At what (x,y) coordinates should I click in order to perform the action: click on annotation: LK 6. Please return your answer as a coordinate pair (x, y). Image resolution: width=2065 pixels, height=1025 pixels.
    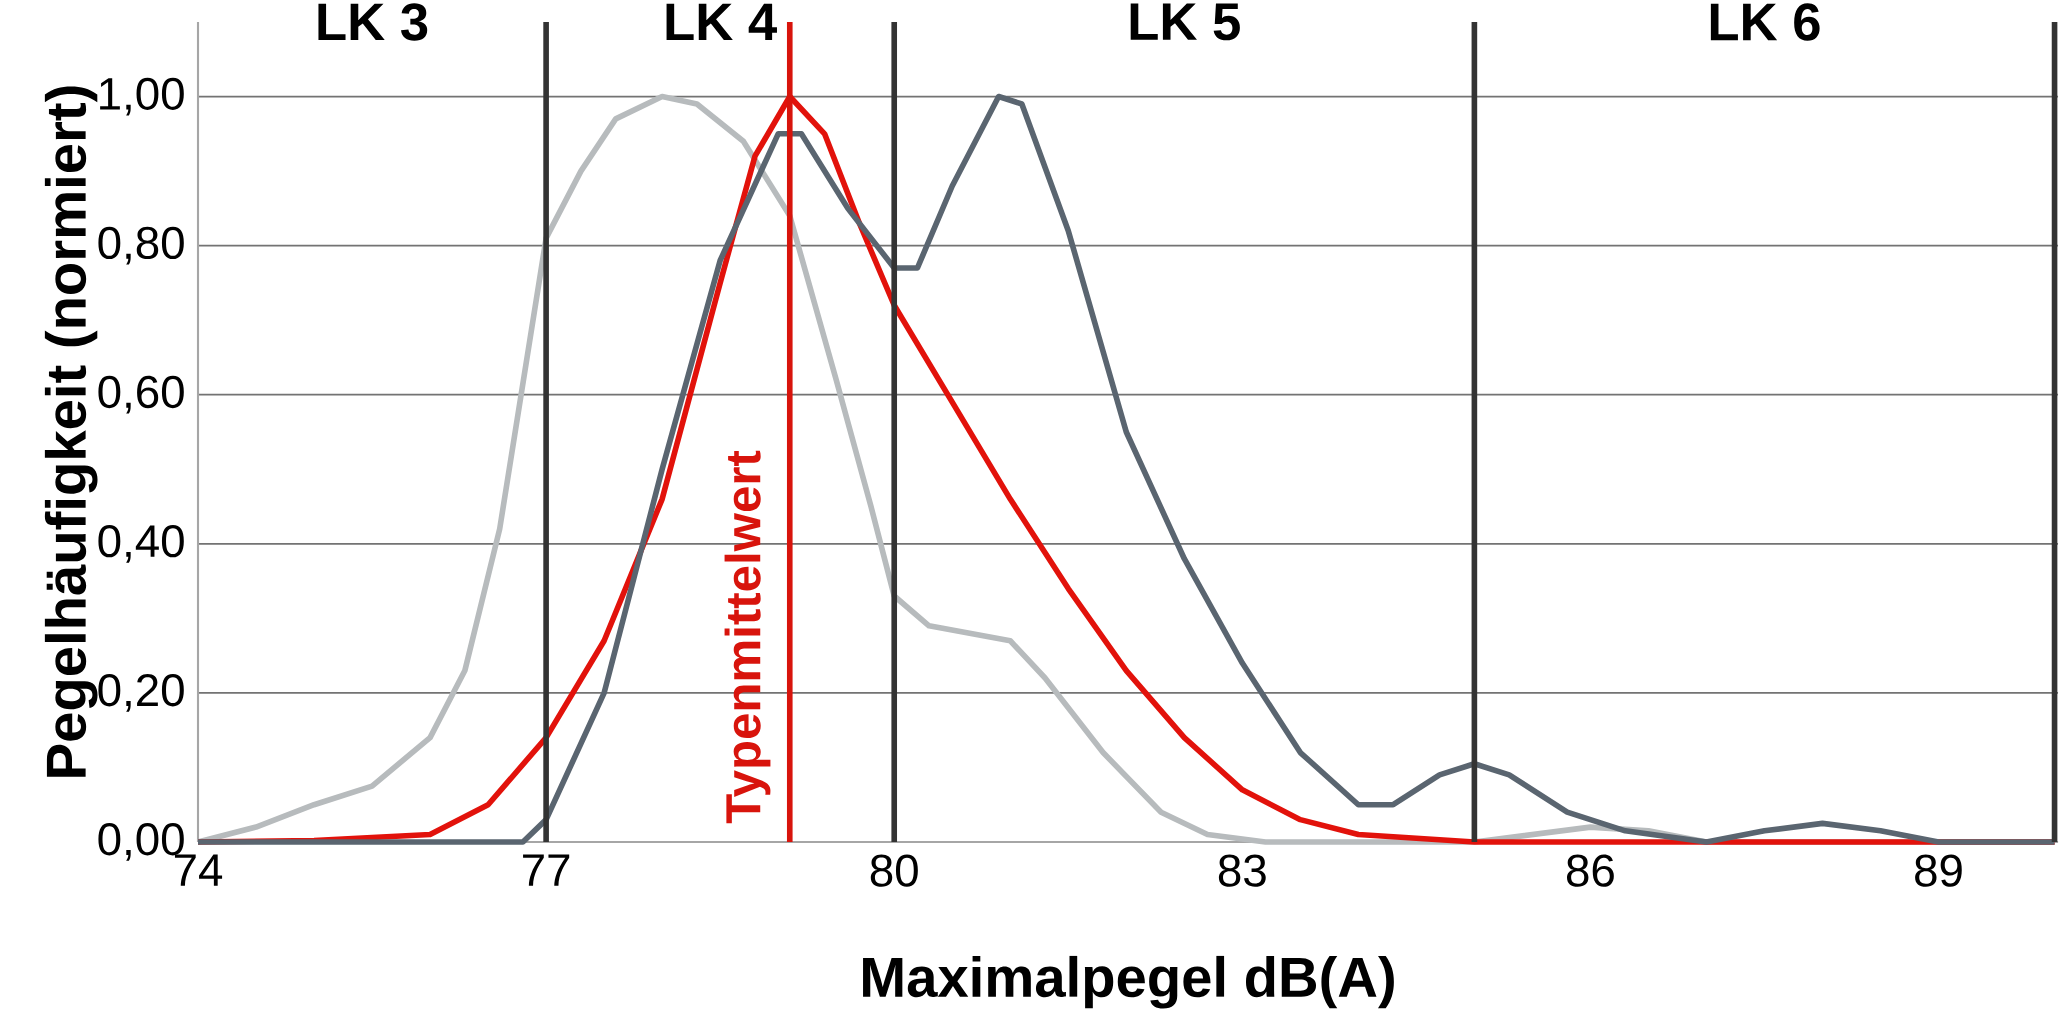
    Looking at the image, I should click on (1765, 22).